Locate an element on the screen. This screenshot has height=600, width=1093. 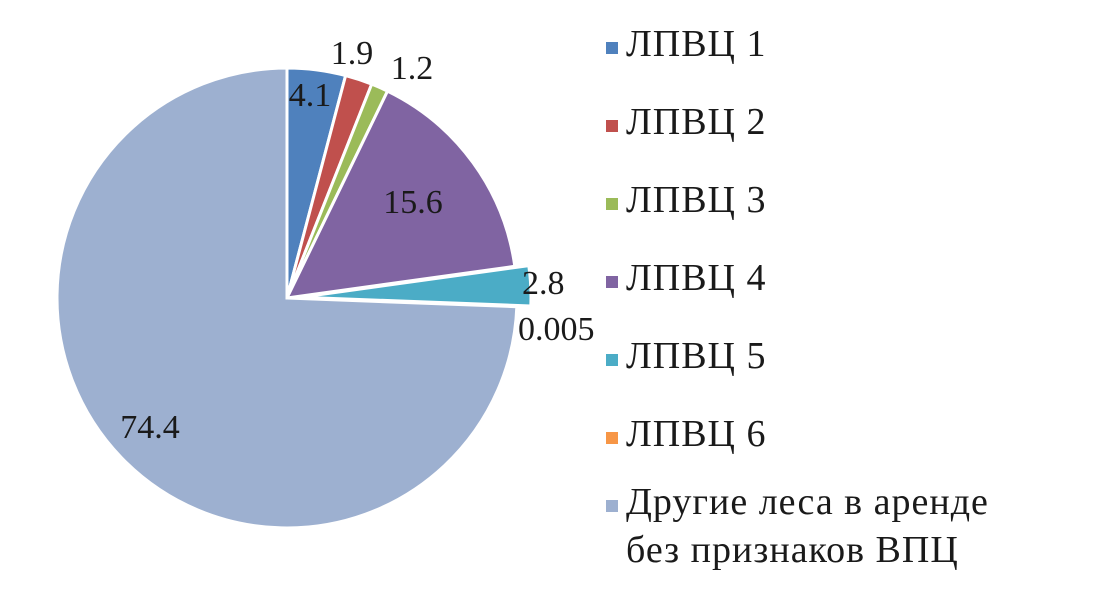
legend-item-1: ЛПВЦ 1 is located at coordinates (686, 44).